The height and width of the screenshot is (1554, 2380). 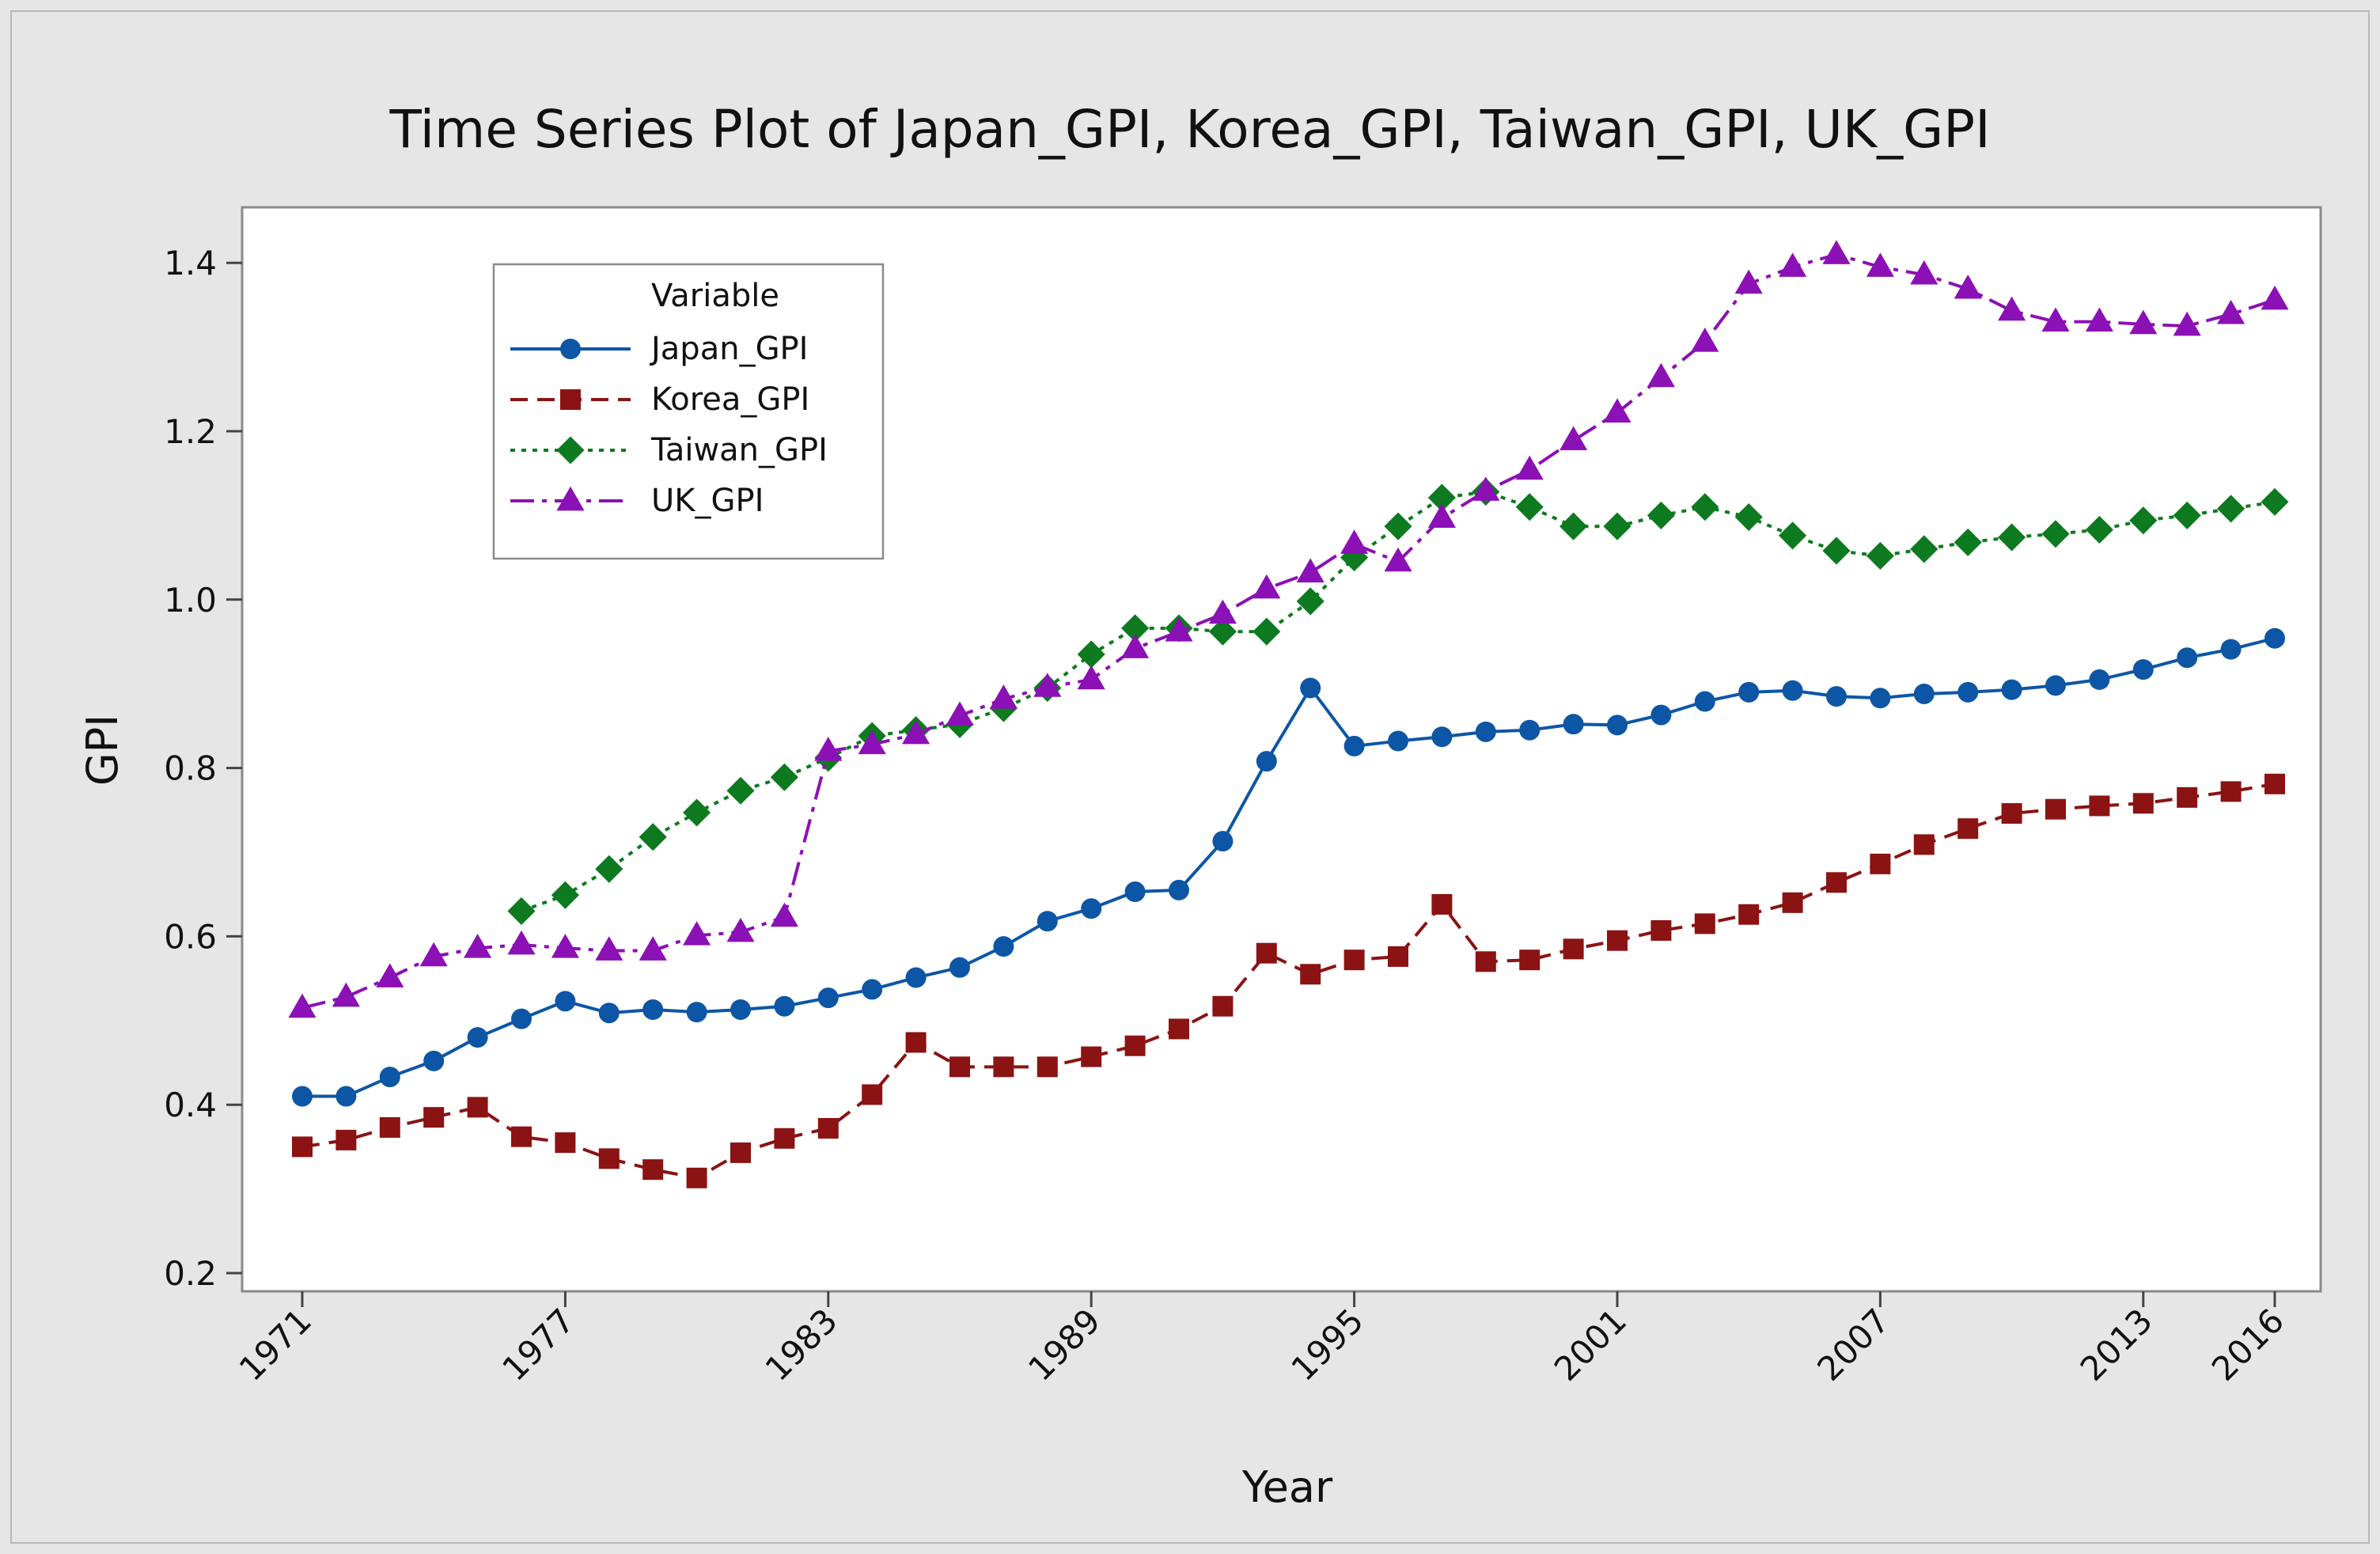 What do you see at coordinates (190, 768) in the screenshot?
I see `y-tick-label: 0.8` at bounding box center [190, 768].